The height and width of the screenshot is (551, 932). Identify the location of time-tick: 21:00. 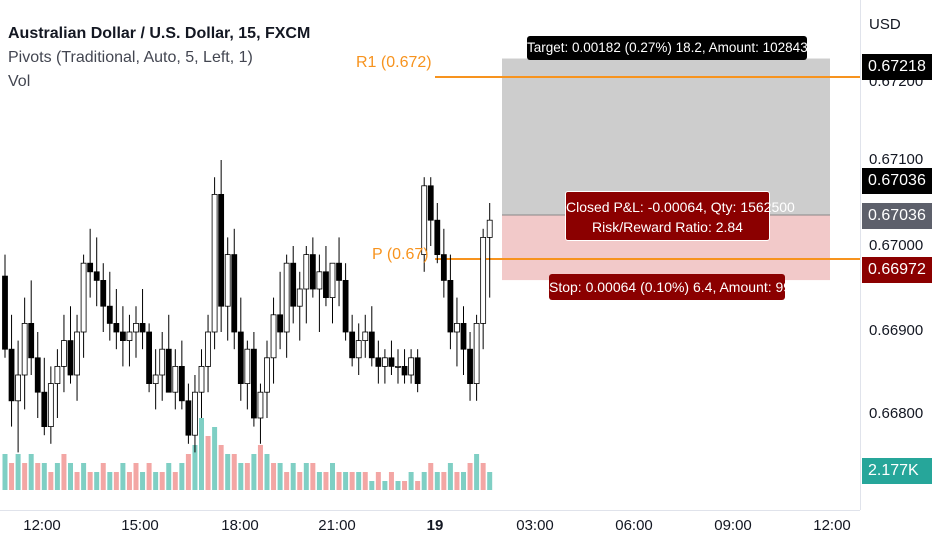
(337, 525).